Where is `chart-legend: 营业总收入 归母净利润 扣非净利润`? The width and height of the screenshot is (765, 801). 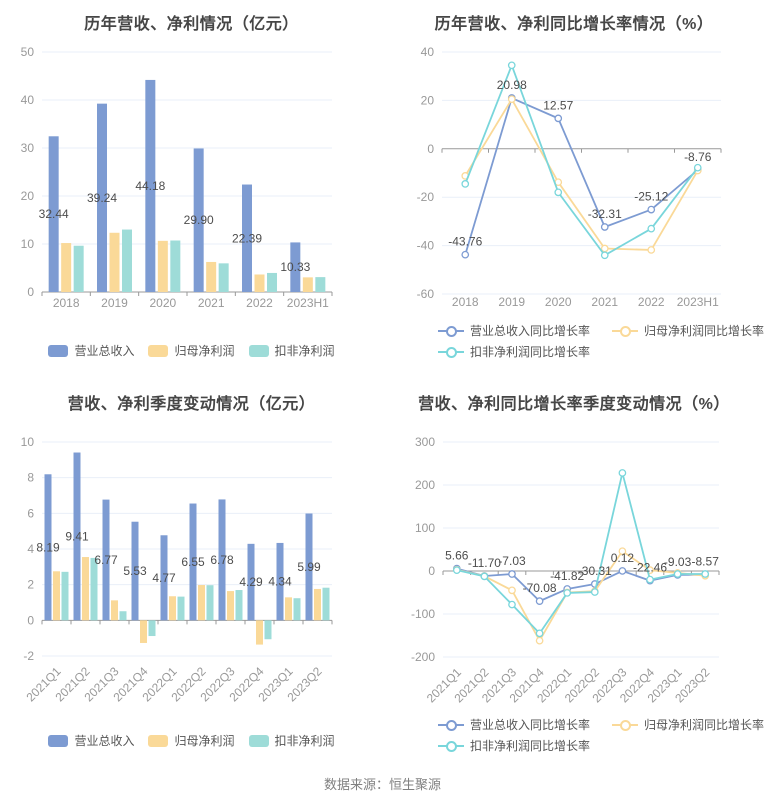
chart-legend: 营业总收入 归母净利润 扣非净利润 is located at coordinates (191, 350).